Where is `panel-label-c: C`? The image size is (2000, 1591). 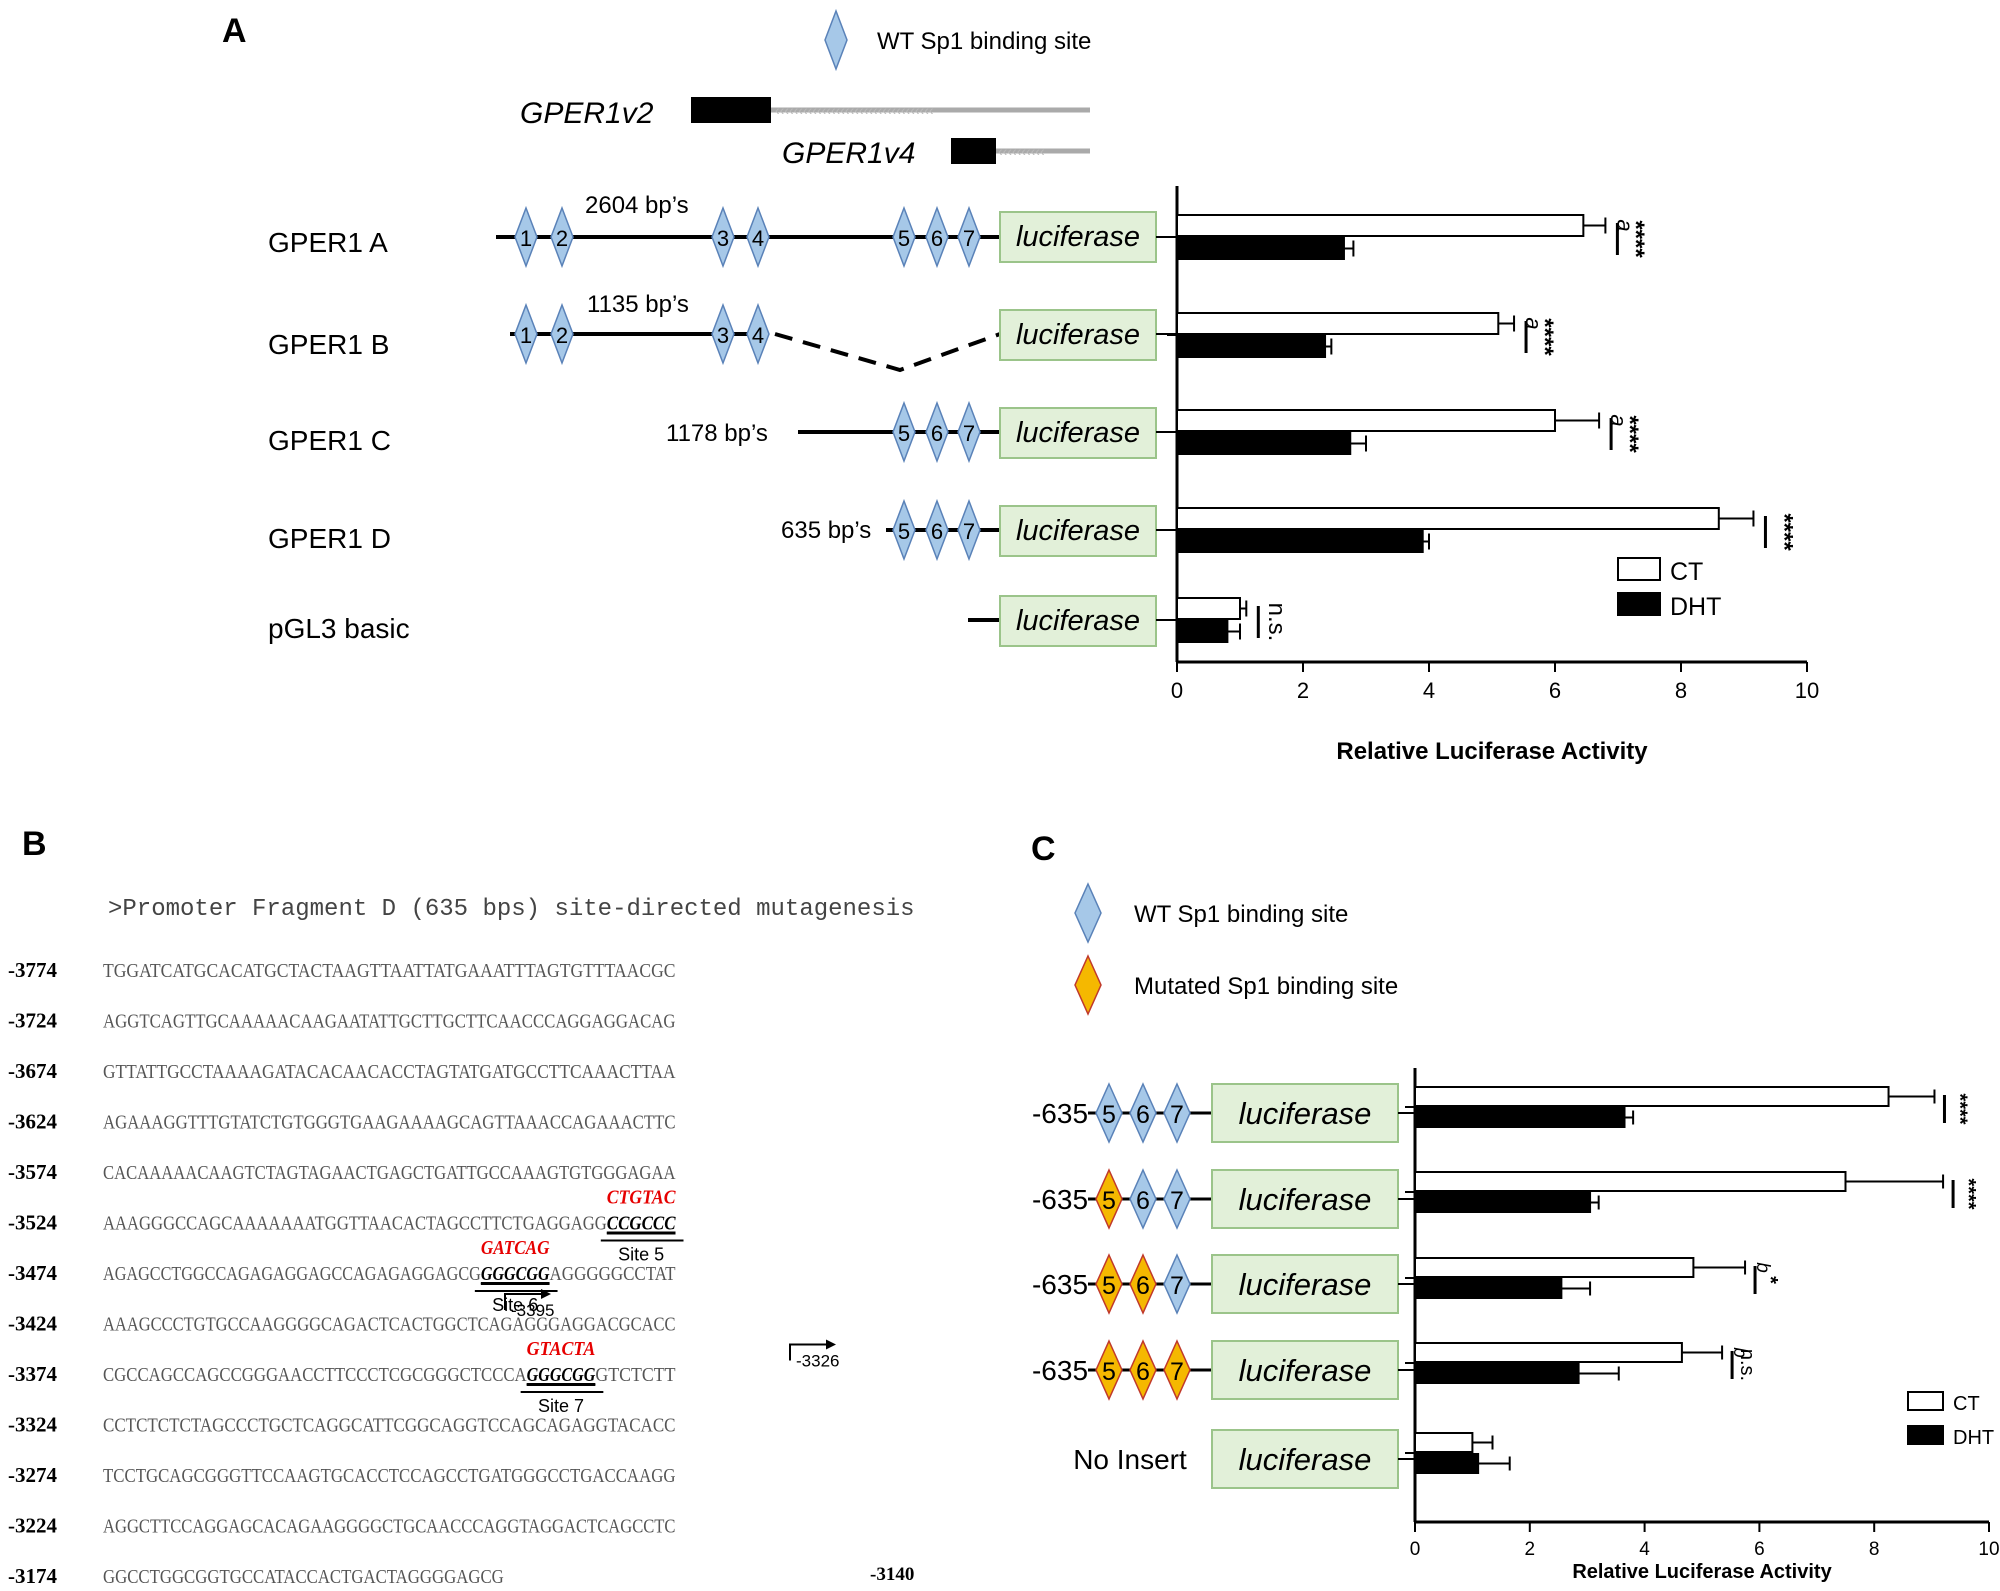
panel-label-c: C is located at coordinates (1043, 849).